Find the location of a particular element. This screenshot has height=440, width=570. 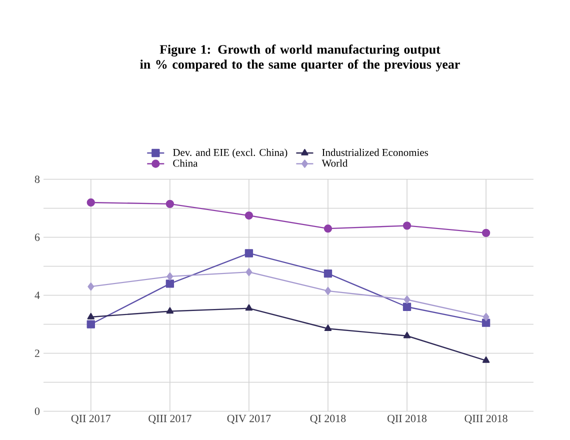

y-tick-label: 4 is located at coordinates (37, 295).